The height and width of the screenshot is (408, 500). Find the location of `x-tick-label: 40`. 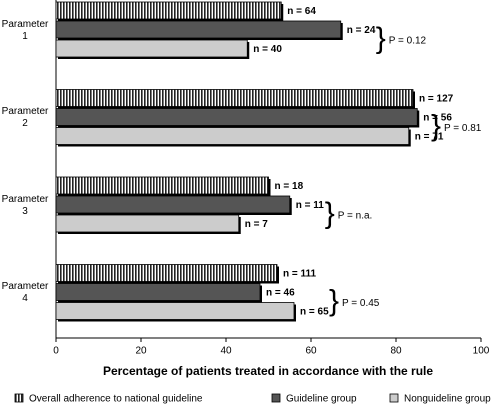

x-tick-label: 40 is located at coordinates (226, 351).